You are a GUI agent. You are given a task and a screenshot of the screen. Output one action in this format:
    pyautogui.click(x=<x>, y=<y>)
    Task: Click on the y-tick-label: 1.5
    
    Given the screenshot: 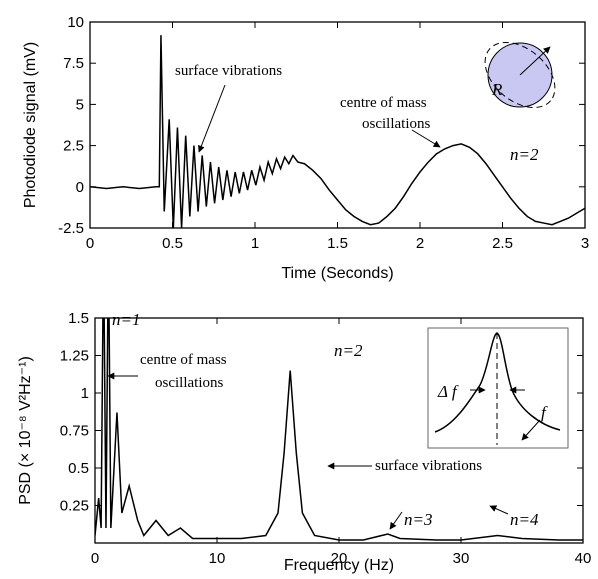 What is the action you would take?
    pyautogui.click(x=78, y=318)
    